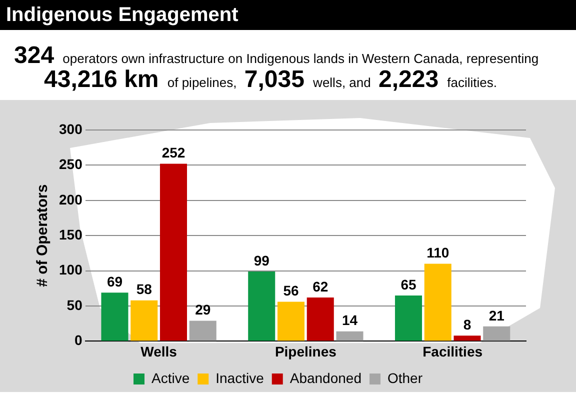 The height and width of the screenshot is (416, 576). Describe the element at coordinates (159, 351) in the screenshot. I see `x-tick-label: Wells` at that location.